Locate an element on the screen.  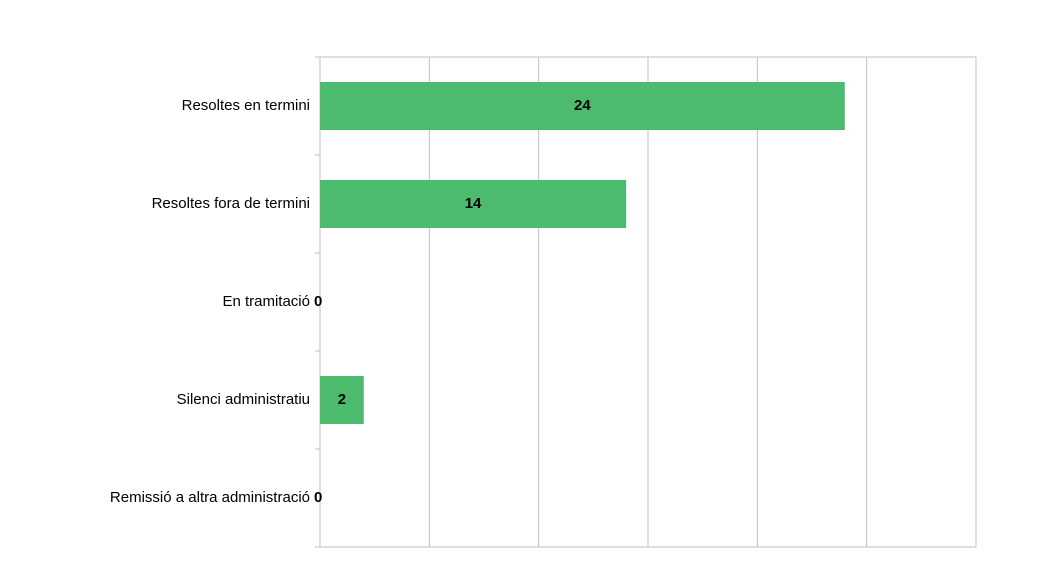
y-tick-label: Remissió a altra administració is located at coordinates (210, 497).